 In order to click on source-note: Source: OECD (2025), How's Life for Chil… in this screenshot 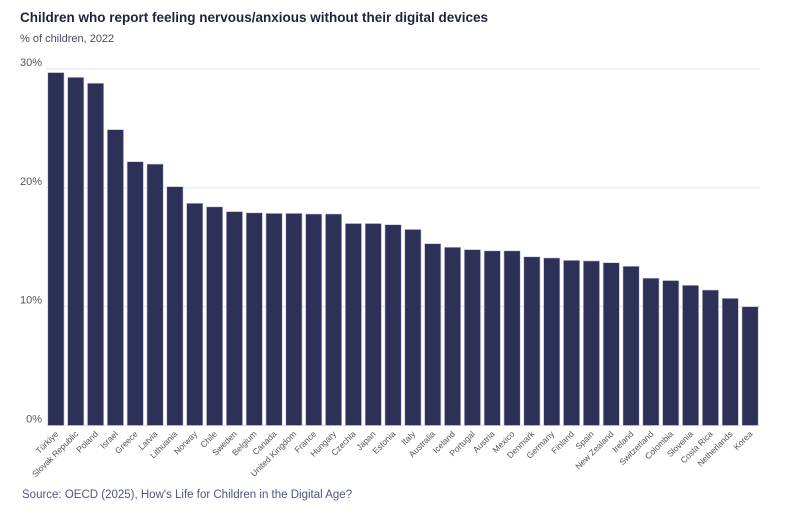, I will do `click(187, 495)`.